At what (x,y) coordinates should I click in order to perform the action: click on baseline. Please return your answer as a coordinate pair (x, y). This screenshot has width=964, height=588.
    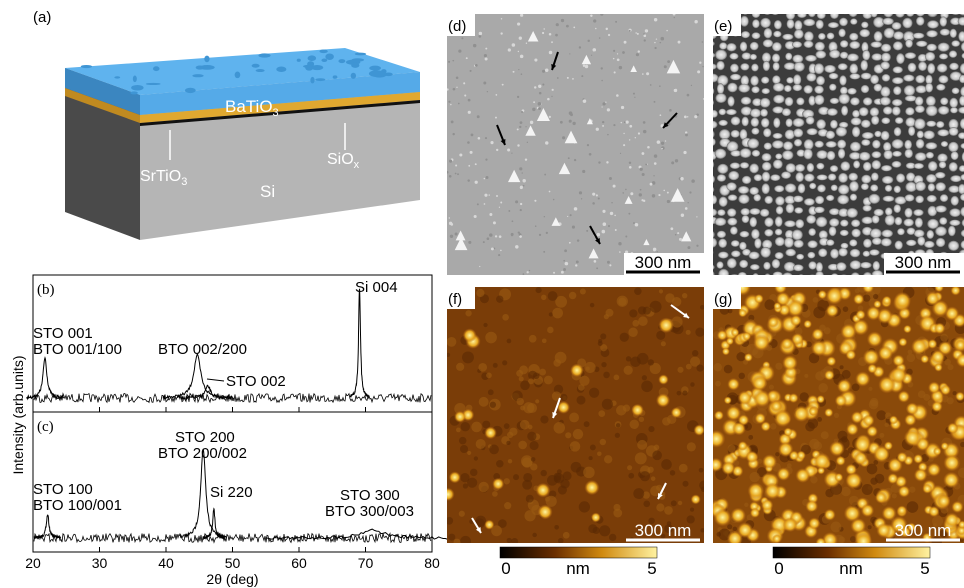
    Looking at the image, I should click on (232, 538).